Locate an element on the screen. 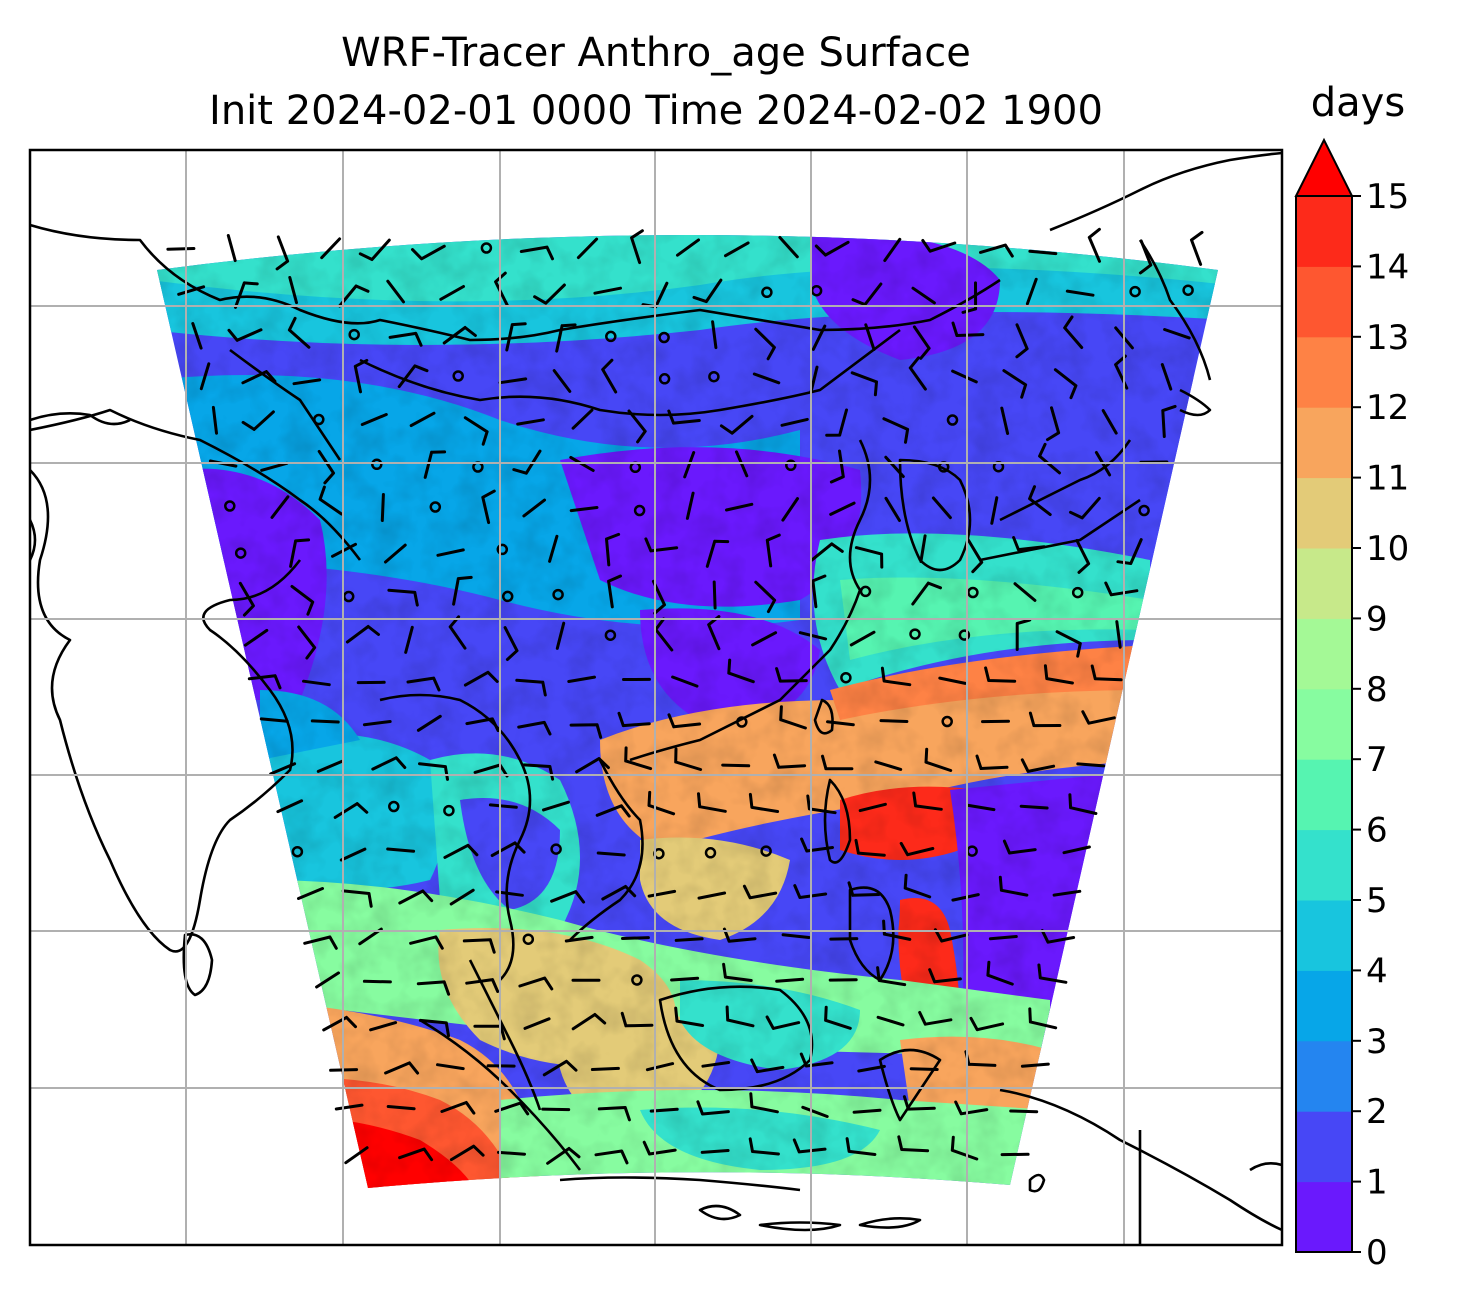  colorbar-label: days is located at coordinates (1358, 103).